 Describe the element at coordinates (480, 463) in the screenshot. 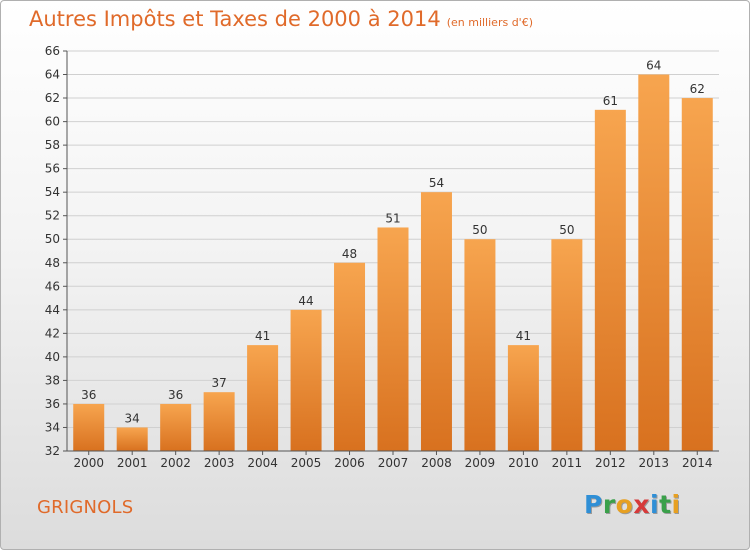

I see `x-tick-label: 2009` at that location.